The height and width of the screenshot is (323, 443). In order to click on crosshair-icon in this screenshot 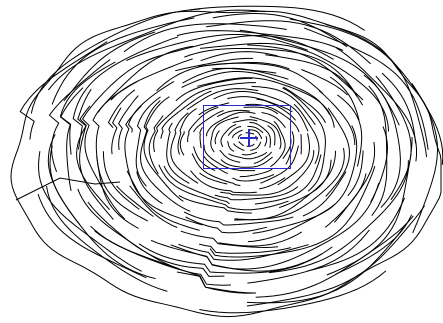, I will do `click(249, 138)`.